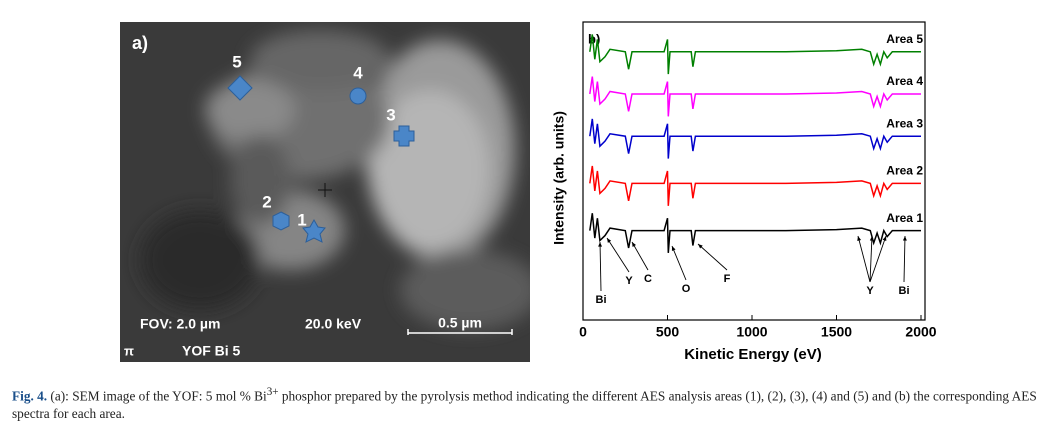 This screenshot has height=428, width=1061. What do you see at coordinates (129, 350) in the screenshot?
I see `icon-label: π` at bounding box center [129, 350].